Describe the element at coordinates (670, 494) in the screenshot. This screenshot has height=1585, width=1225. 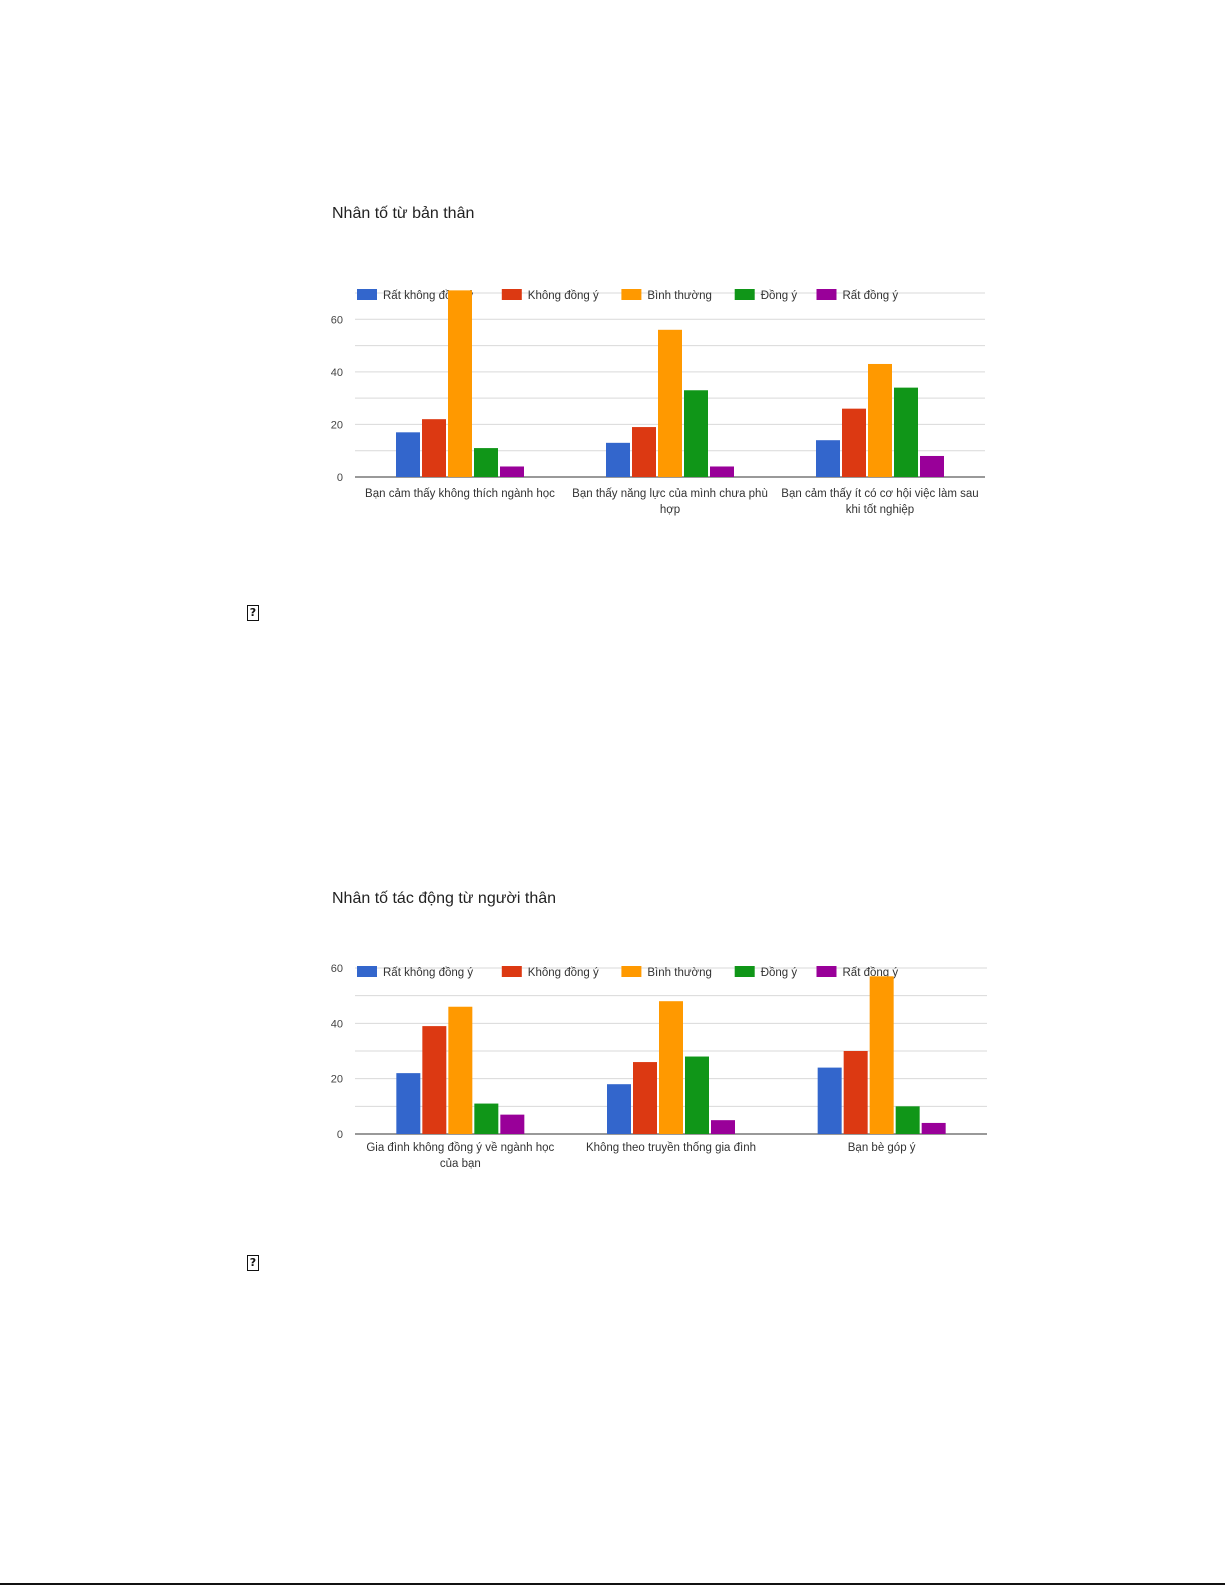
I see `x-category-label: Bạn thấy năng lực của mình chưa phù` at that location.